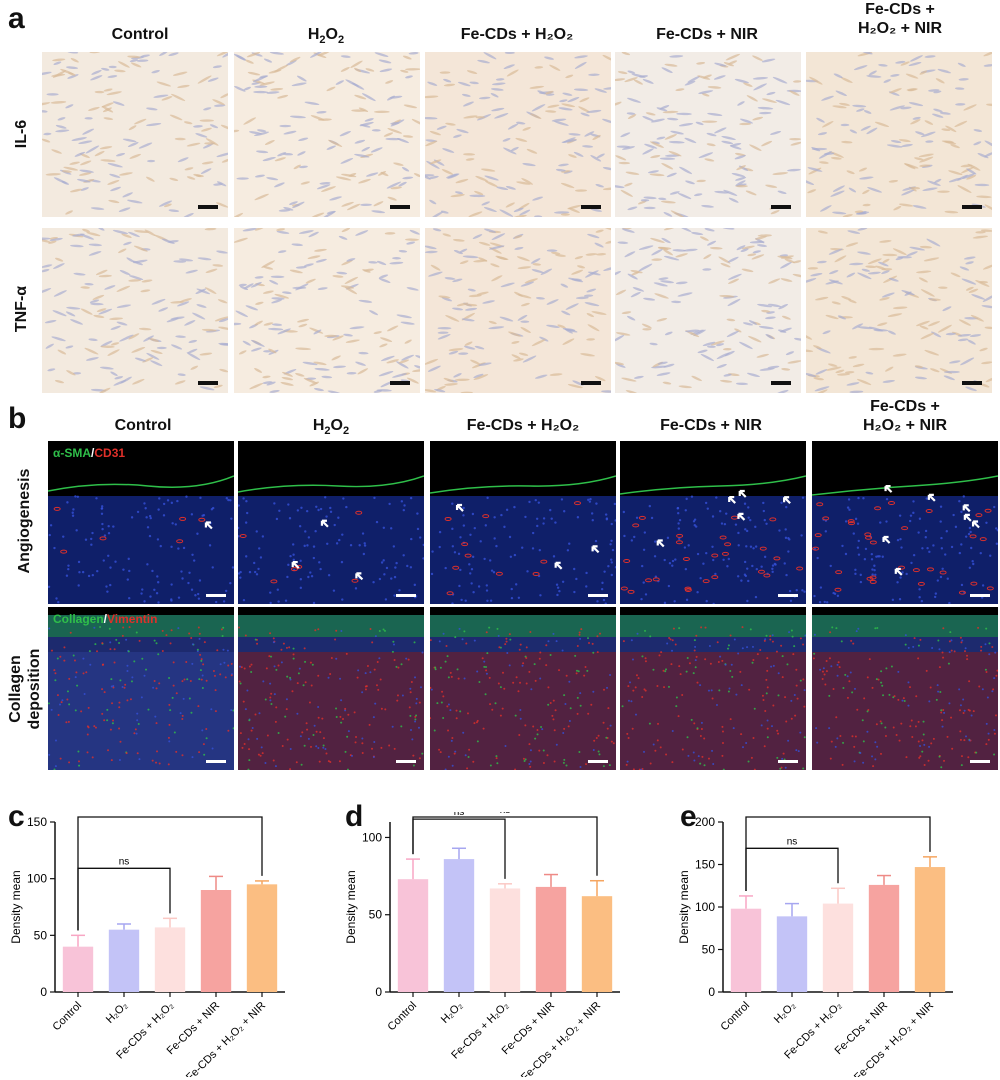 This screenshot has height=1080, width=1000. What do you see at coordinates (354, 816) in the screenshot?
I see `panel-d-letter: d` at bounding box center [354, 816].